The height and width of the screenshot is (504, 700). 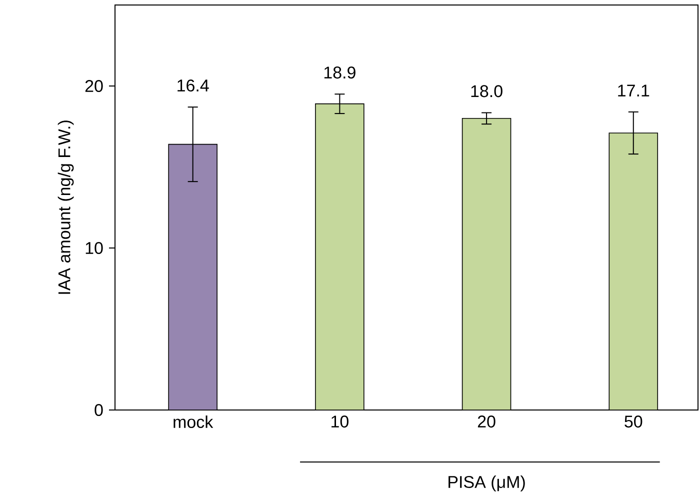 What do you see at coordinates (634, 90) in the screenshot?
I see `data-label: 17.1` at bounding box center [634, 90].